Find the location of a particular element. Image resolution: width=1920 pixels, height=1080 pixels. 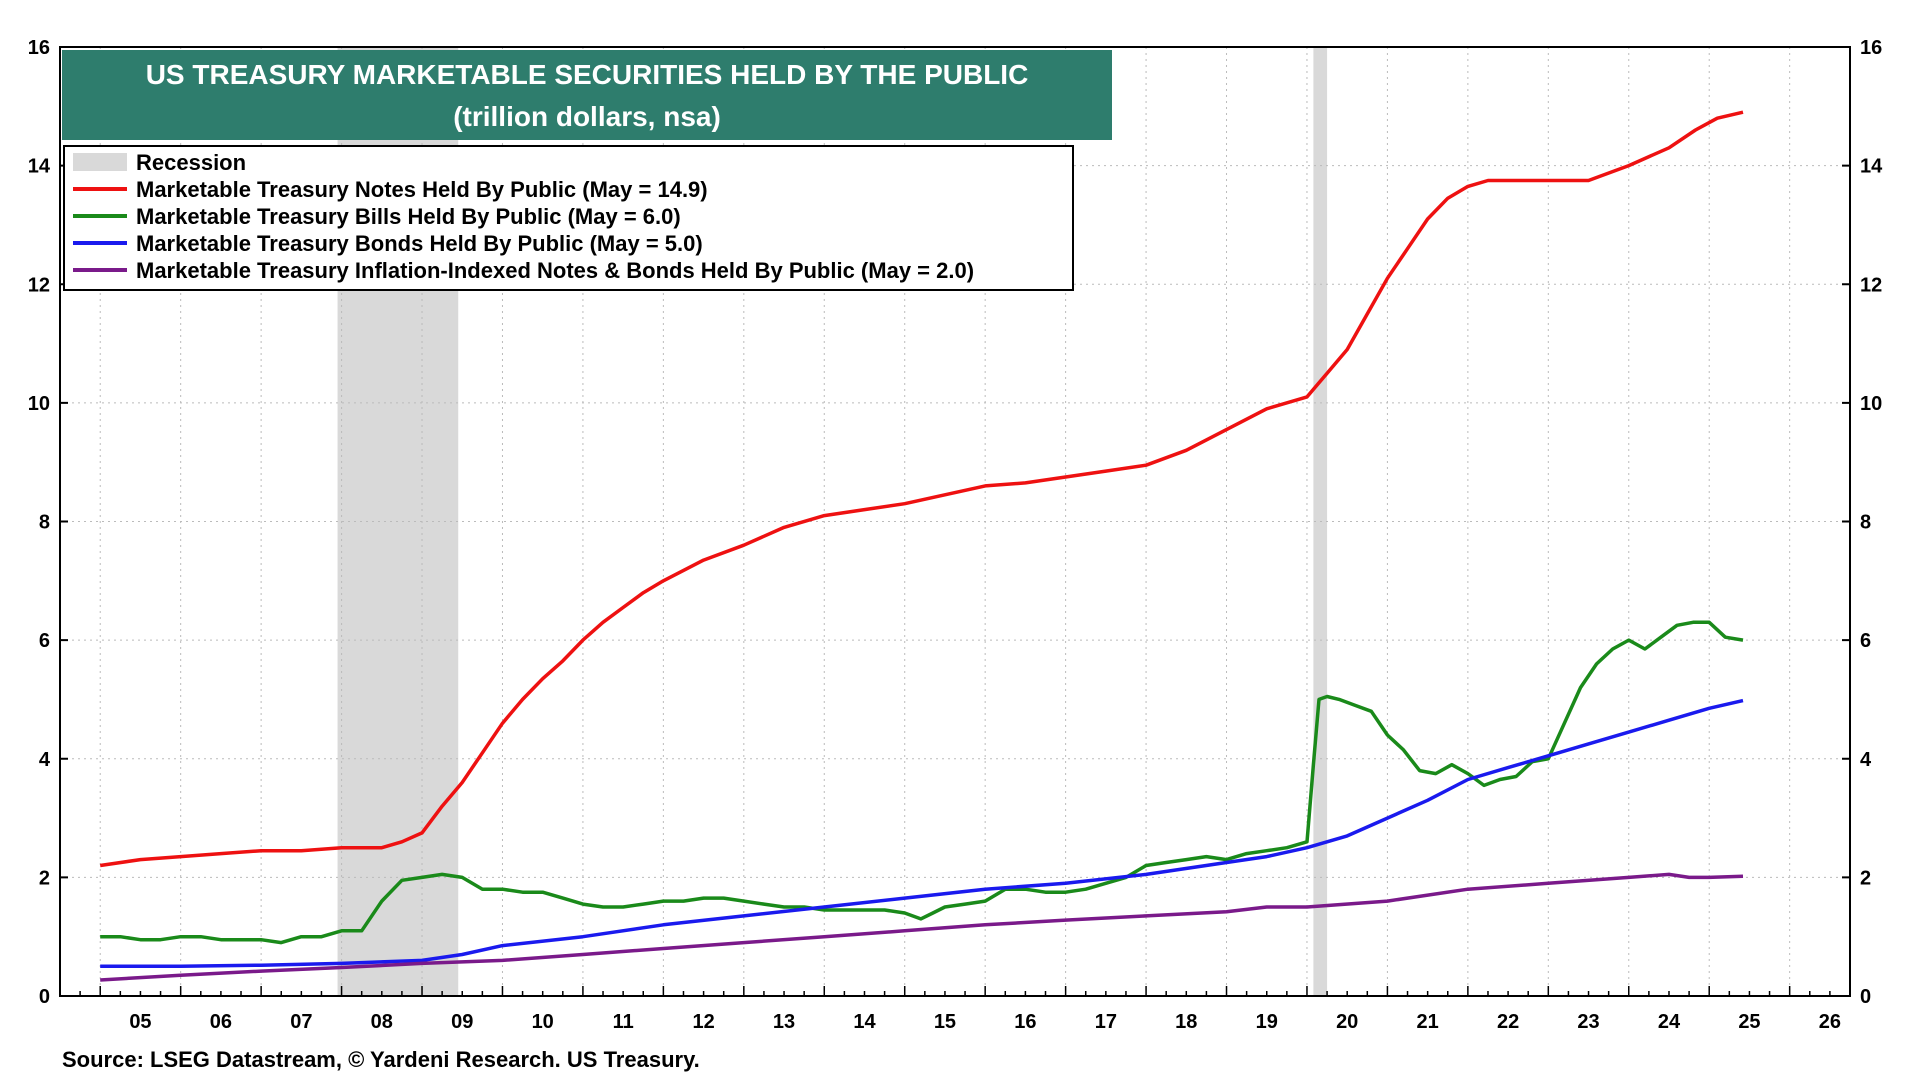

x-tick-label: 18 is located at coordinates (1186, 1022).